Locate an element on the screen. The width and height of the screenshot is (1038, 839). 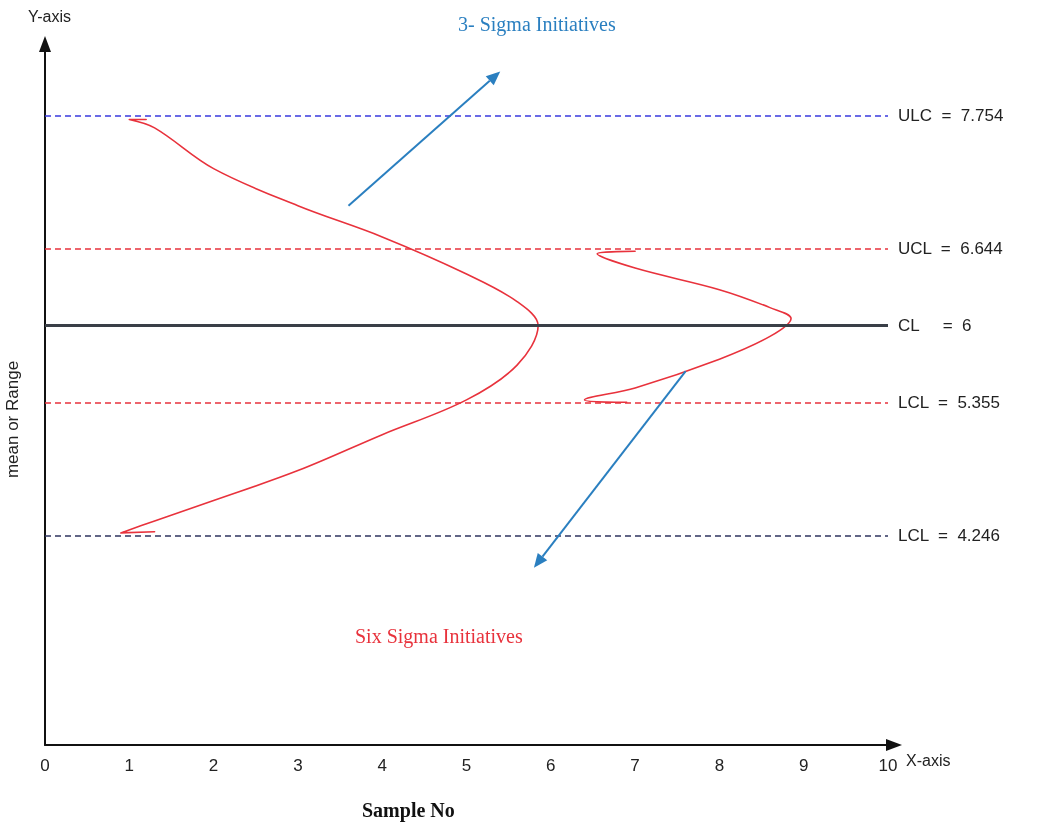
x-tick-label: 5 is located at coordinates (466, 765).